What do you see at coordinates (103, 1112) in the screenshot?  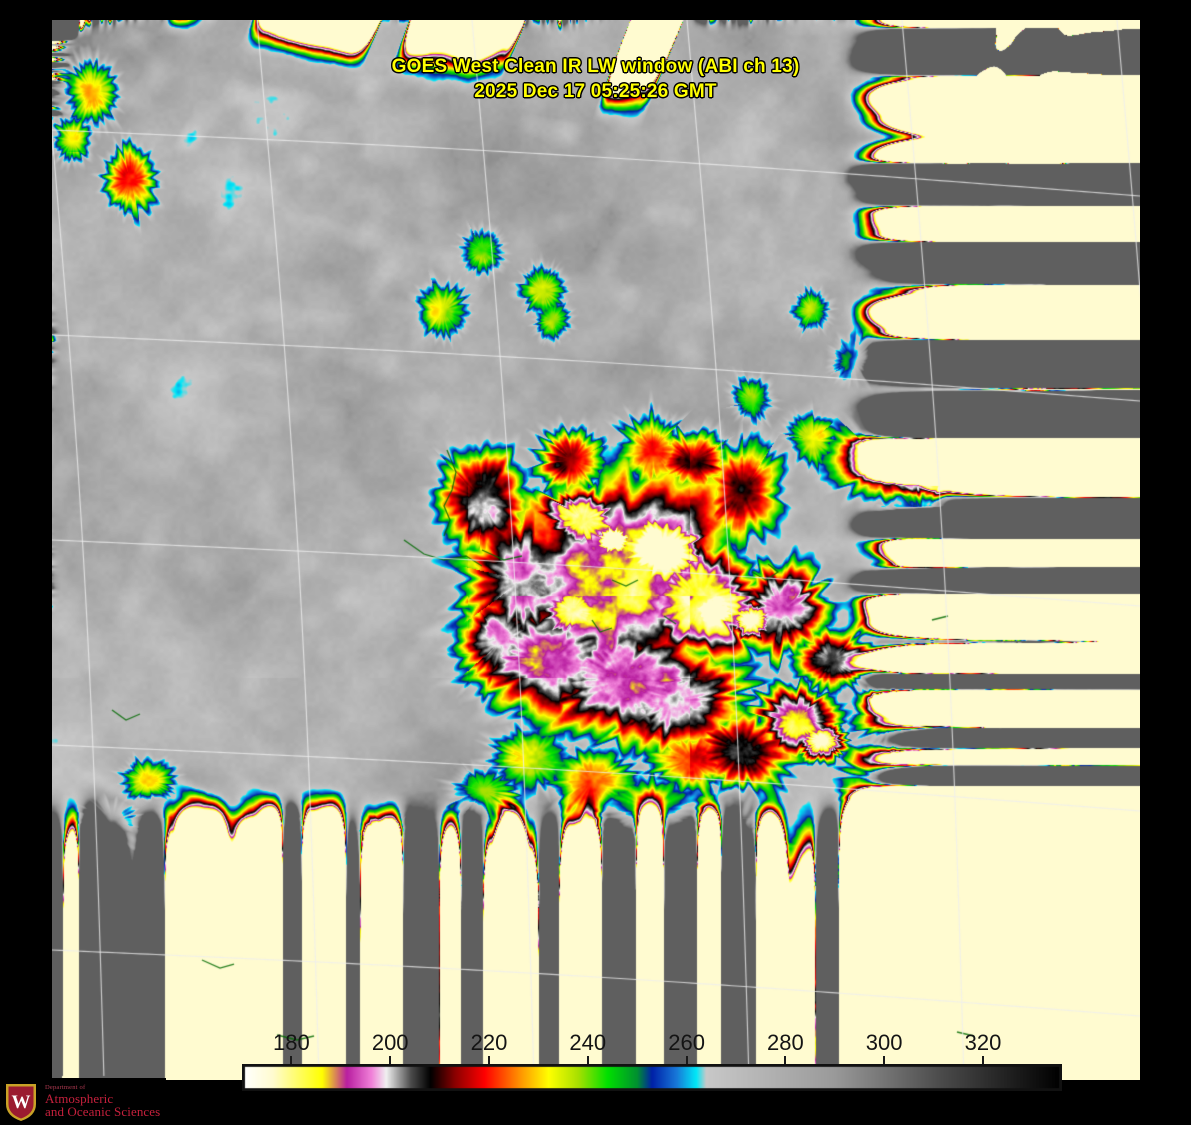 I see `logo-dept-line2: and Oceanic Sciences` at bounding box center [103, 1112].